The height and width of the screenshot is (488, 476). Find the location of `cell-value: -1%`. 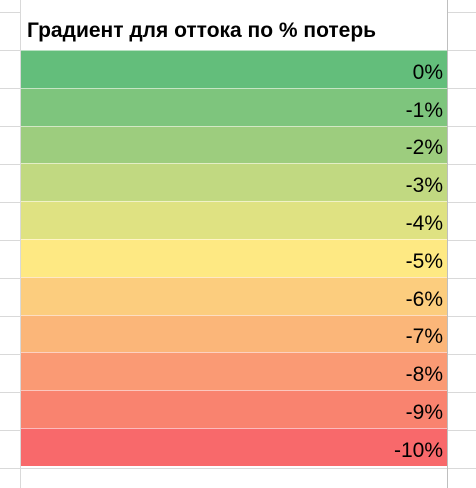

cell-value: -1% is located at coordinates (424, 110).